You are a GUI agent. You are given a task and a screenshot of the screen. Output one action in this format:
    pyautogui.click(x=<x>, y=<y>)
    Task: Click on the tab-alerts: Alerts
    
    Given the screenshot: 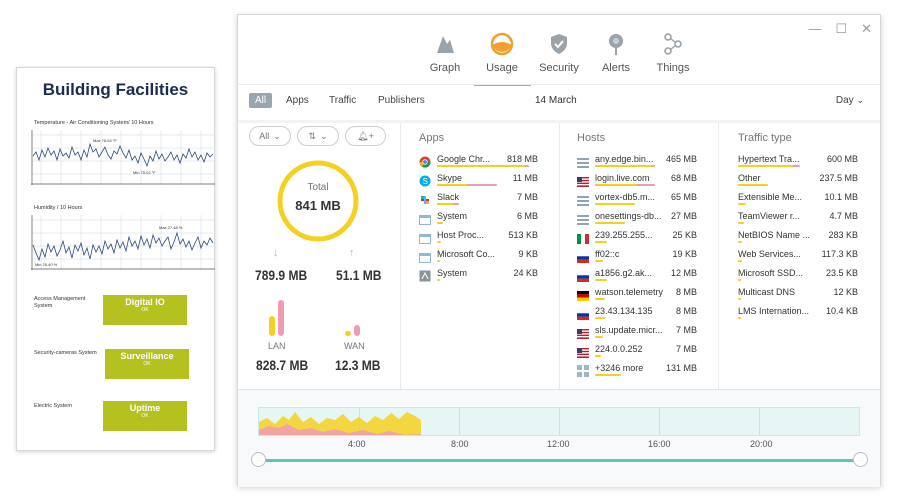 What is the action you would take?
    pyautogui.click(x=616, y=57)
    